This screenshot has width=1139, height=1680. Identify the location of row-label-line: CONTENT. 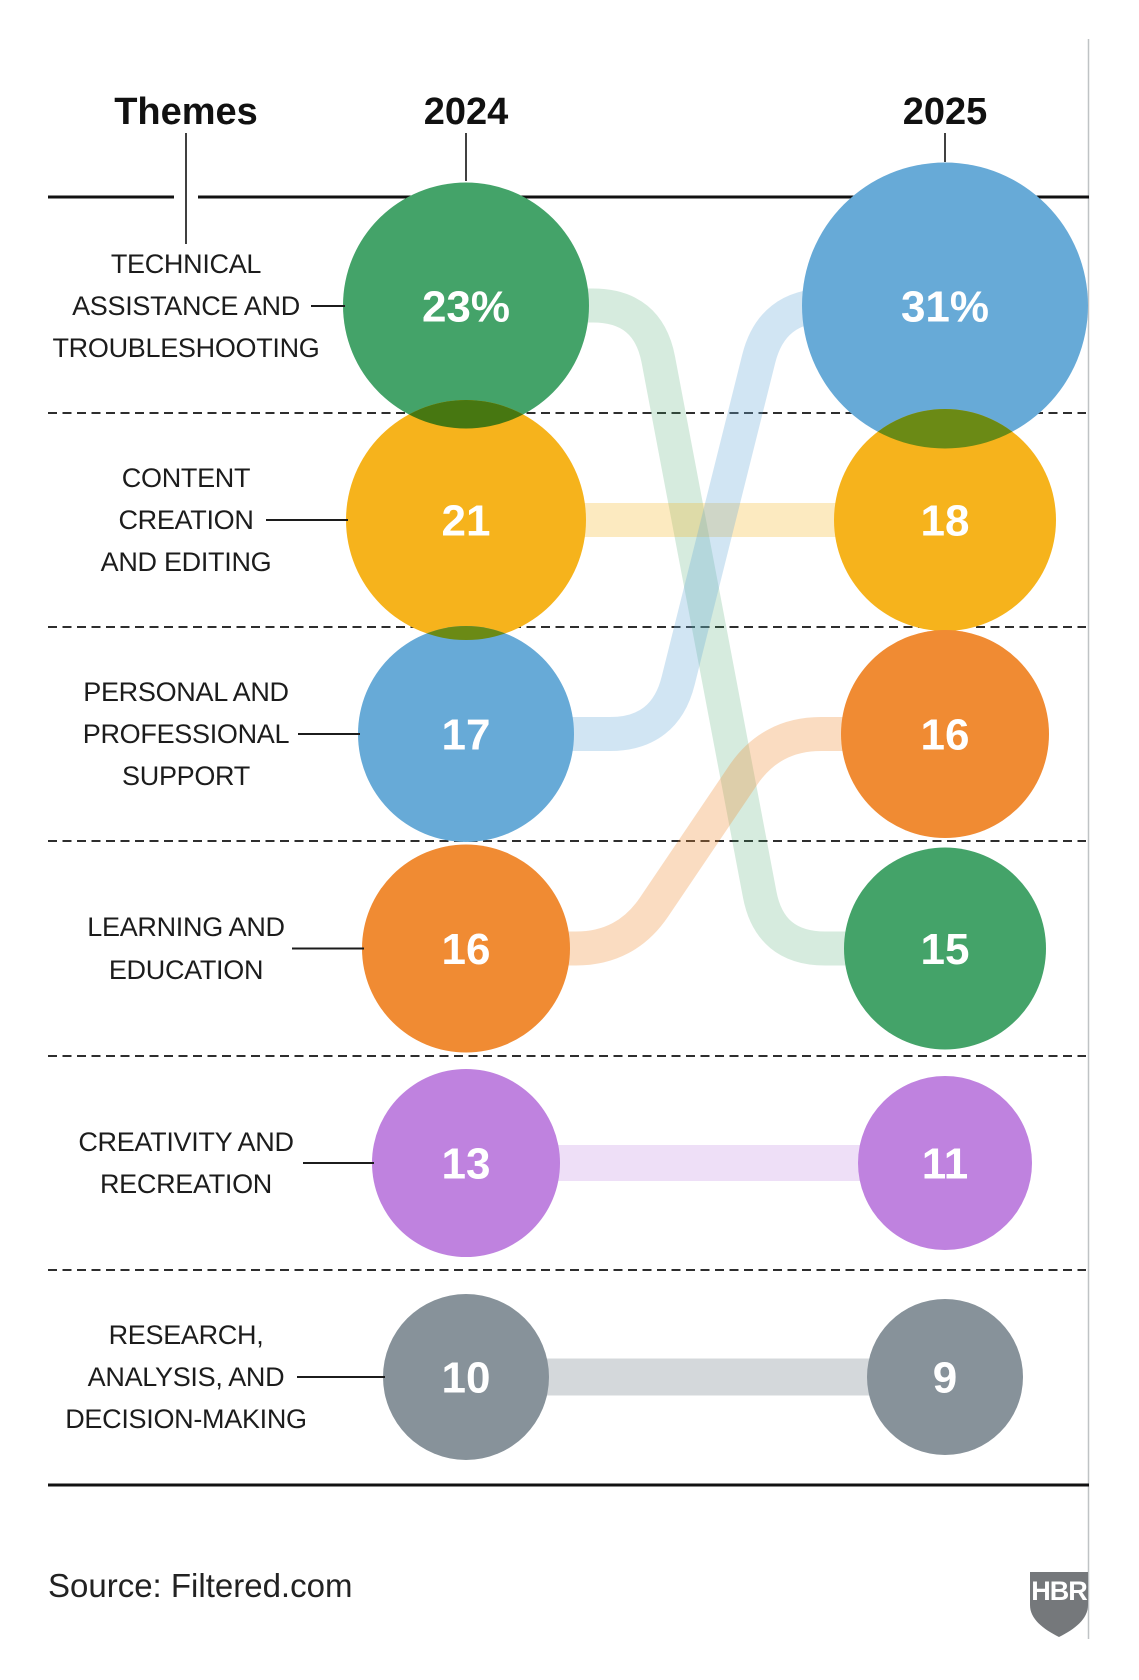
(186, 478).